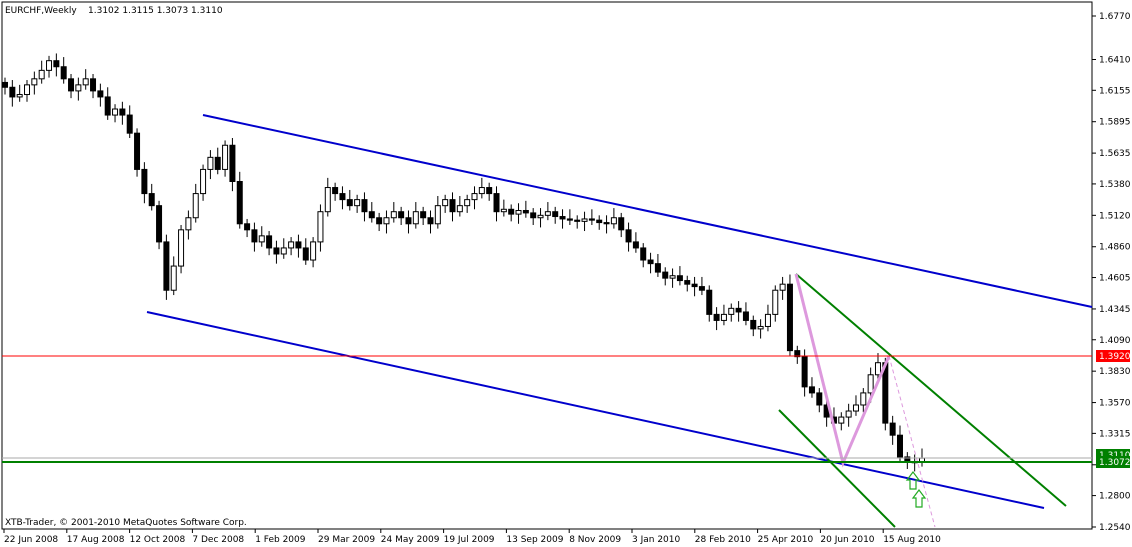  Describe the element at coordinates (912, 540) in the screenshot. I see `x-tick-label: 15 Aug 2010` at that location.